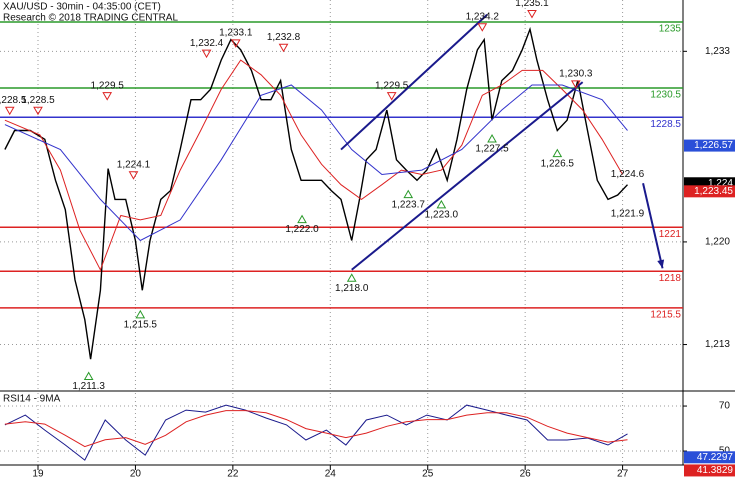 This screenshot has width=735, height=480. Describe the element at coordinates (725, 406) in the screenshot. I see `y-tick-label: 70` at that location.